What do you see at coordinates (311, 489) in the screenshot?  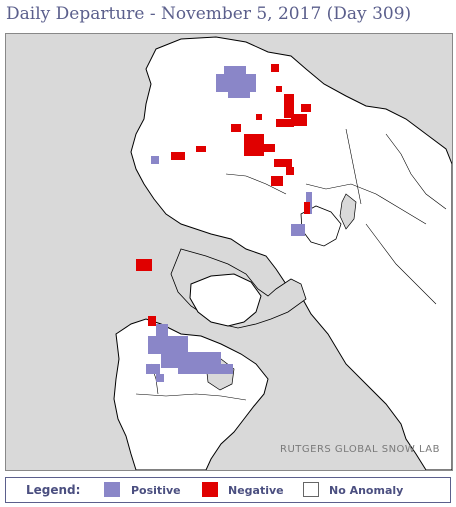 I see `no-anomaly-swatch` at bounding box center [311, 489].